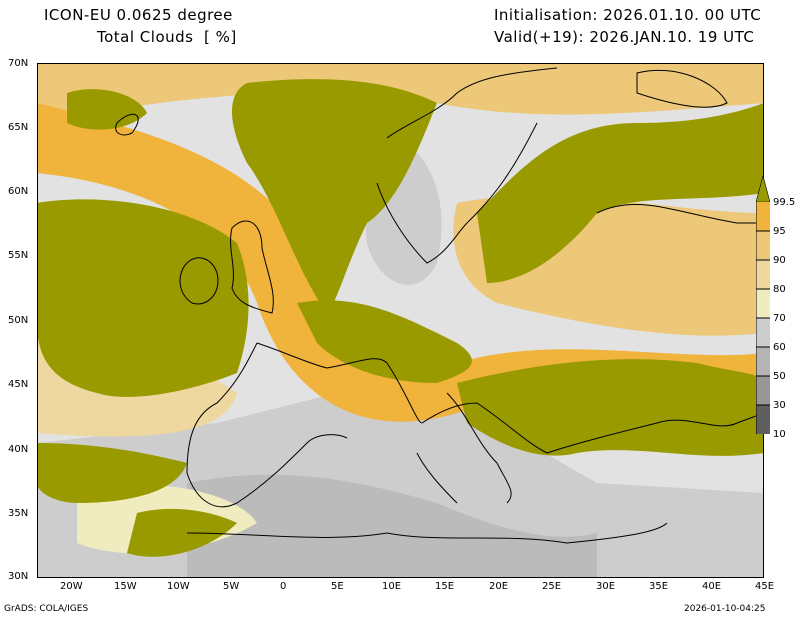 This screenshot has width=800, height=618. Describe the element at coordinates (138, 15) in the screenshot. I see `model-title: ICON-EU 0.0625 degree` at that location.